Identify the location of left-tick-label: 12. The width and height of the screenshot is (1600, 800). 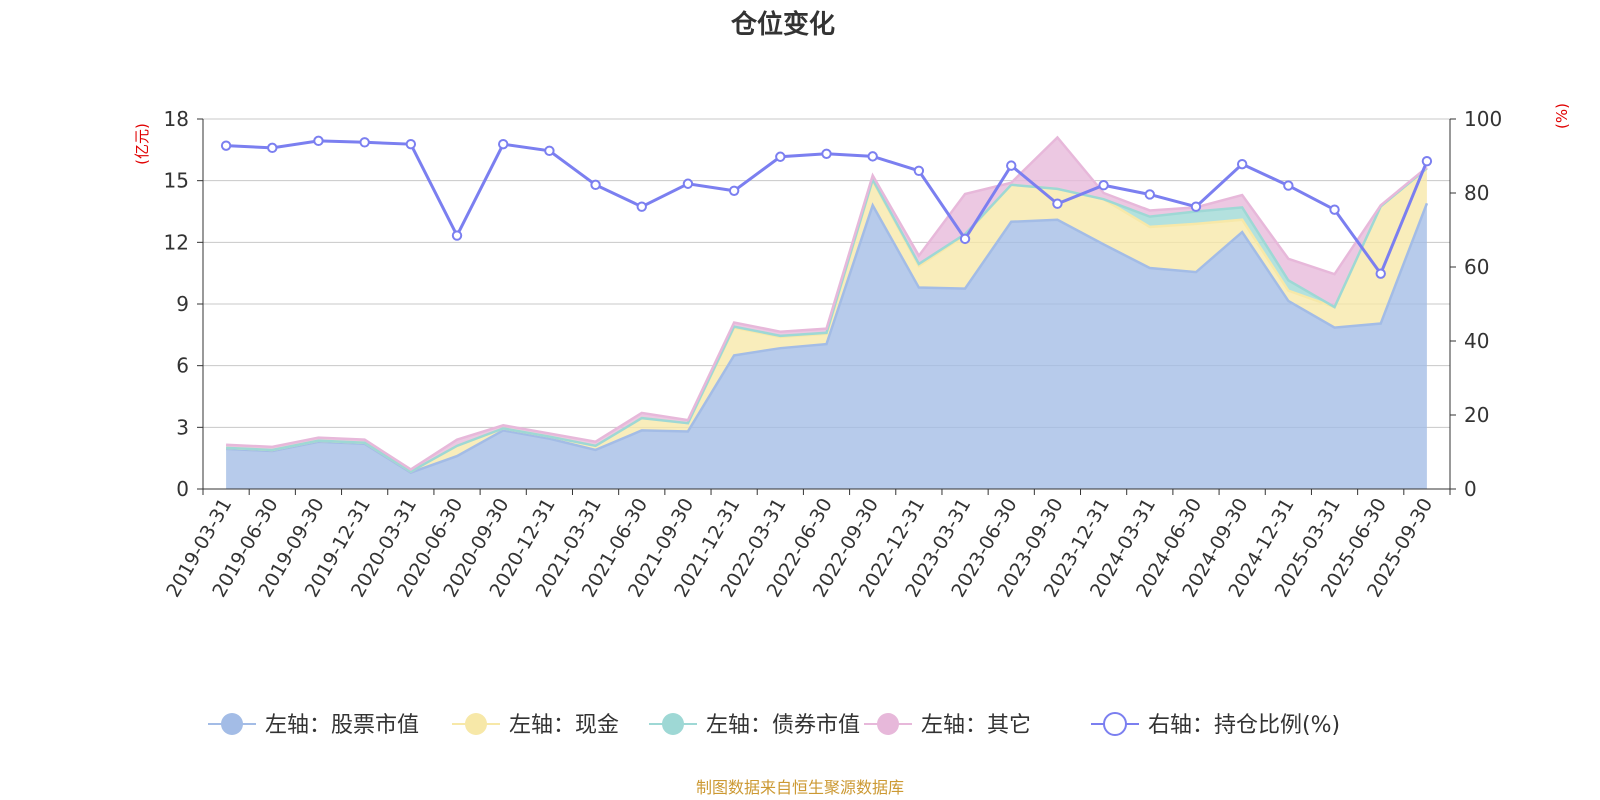
(176, 242).